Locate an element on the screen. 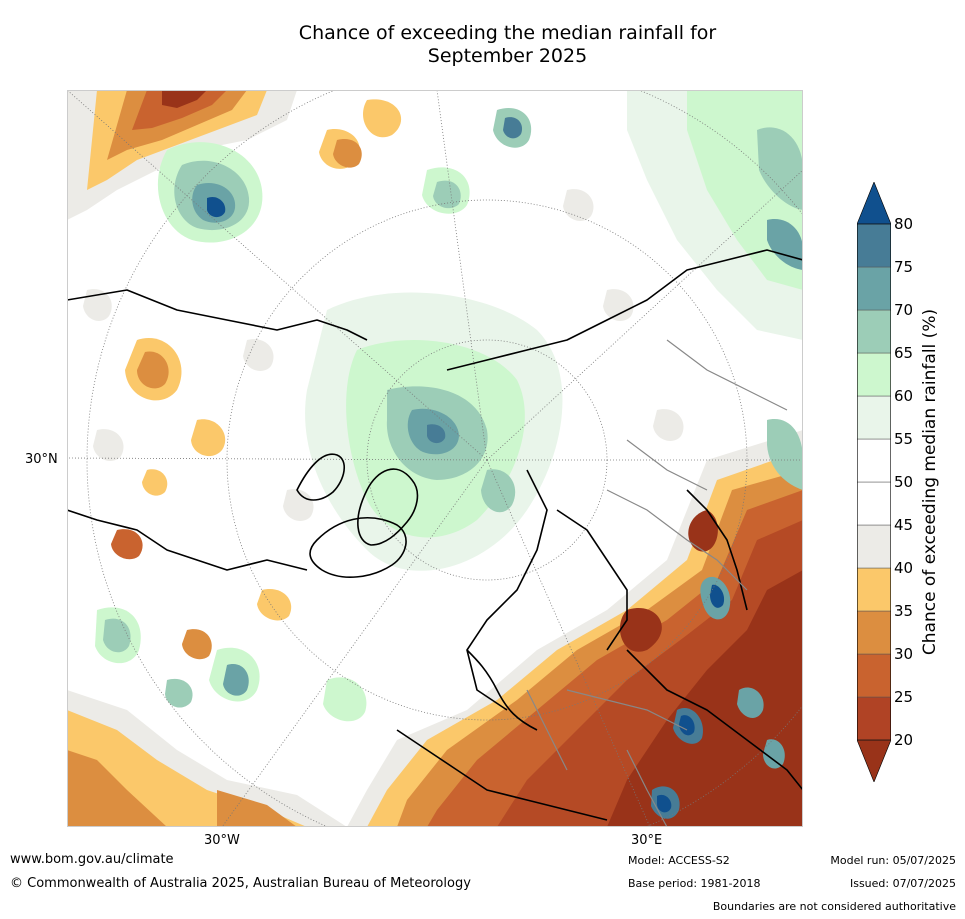  colorbar-extend-high is located at coordinates (874, 203).